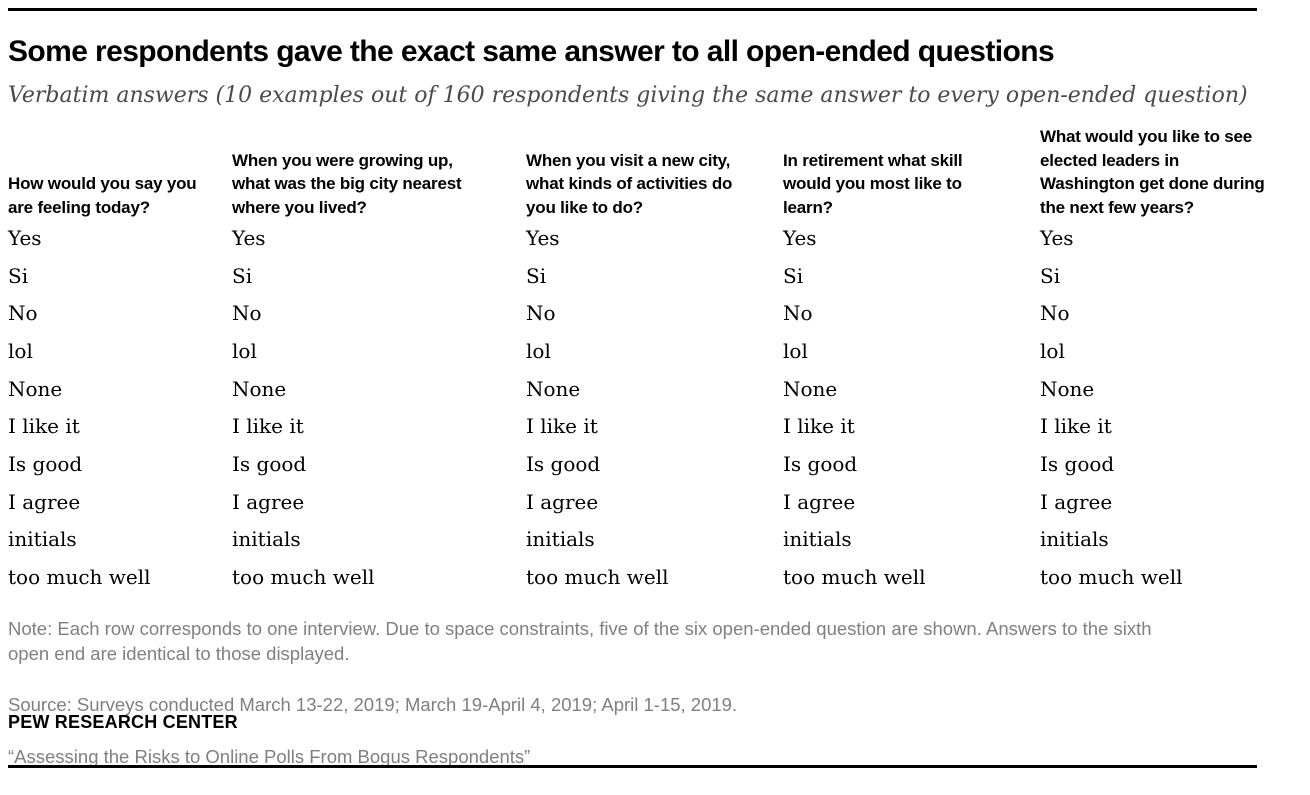  What do you see at coordinates (123, 722) in the screenshot?
I see `org-name: PEW RESEARCH CENTER` at bounding box center [123, 722].